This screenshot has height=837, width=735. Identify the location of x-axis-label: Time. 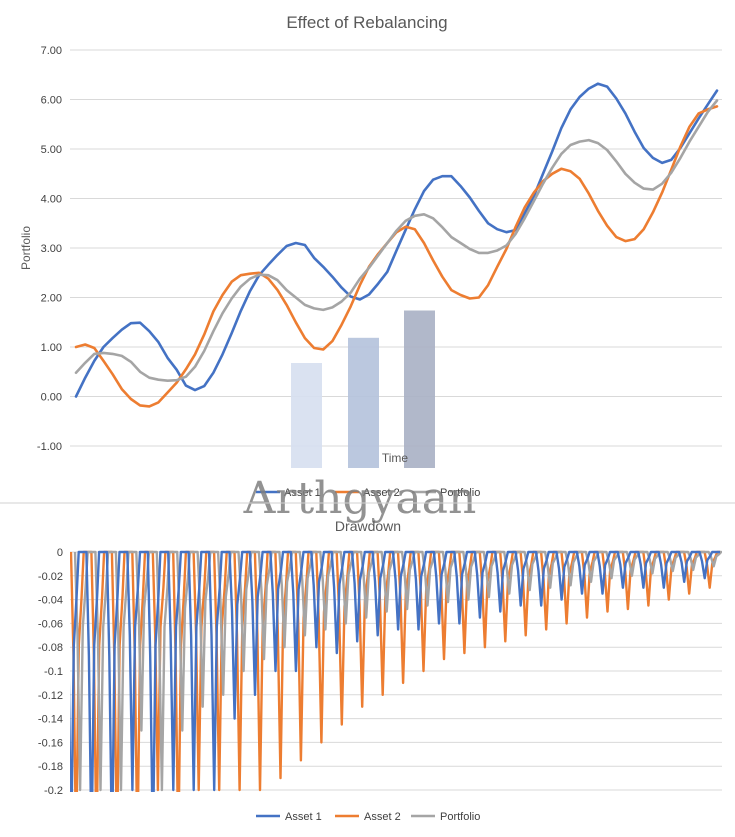
(395, 458).